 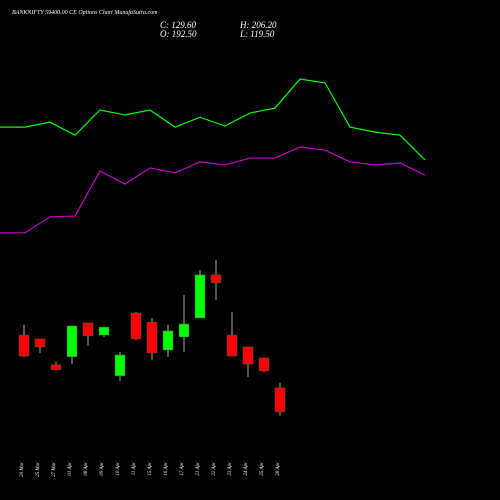 I want to click on x-tick-label: 09 Apr, so click(x=102, y=469).